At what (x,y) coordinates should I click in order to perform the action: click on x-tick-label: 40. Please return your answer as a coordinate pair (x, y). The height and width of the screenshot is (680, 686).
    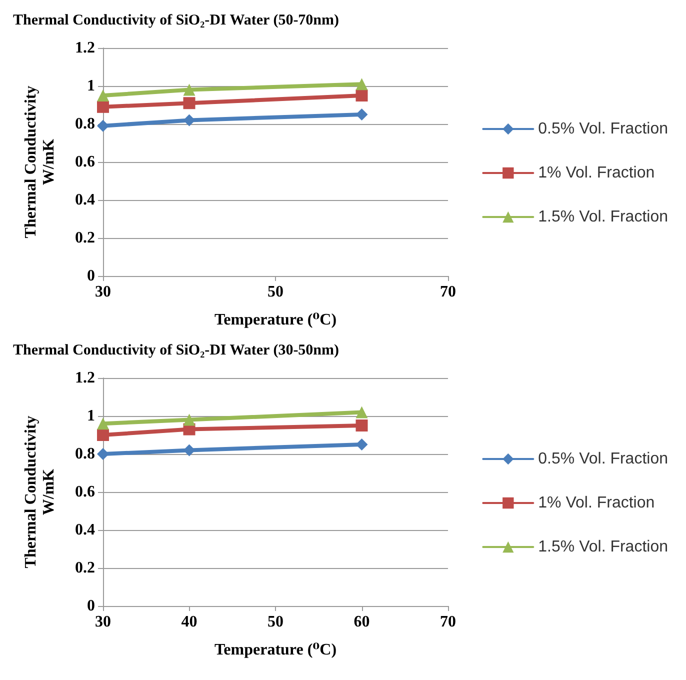
    Looking at the image, I should click on (189, 622).